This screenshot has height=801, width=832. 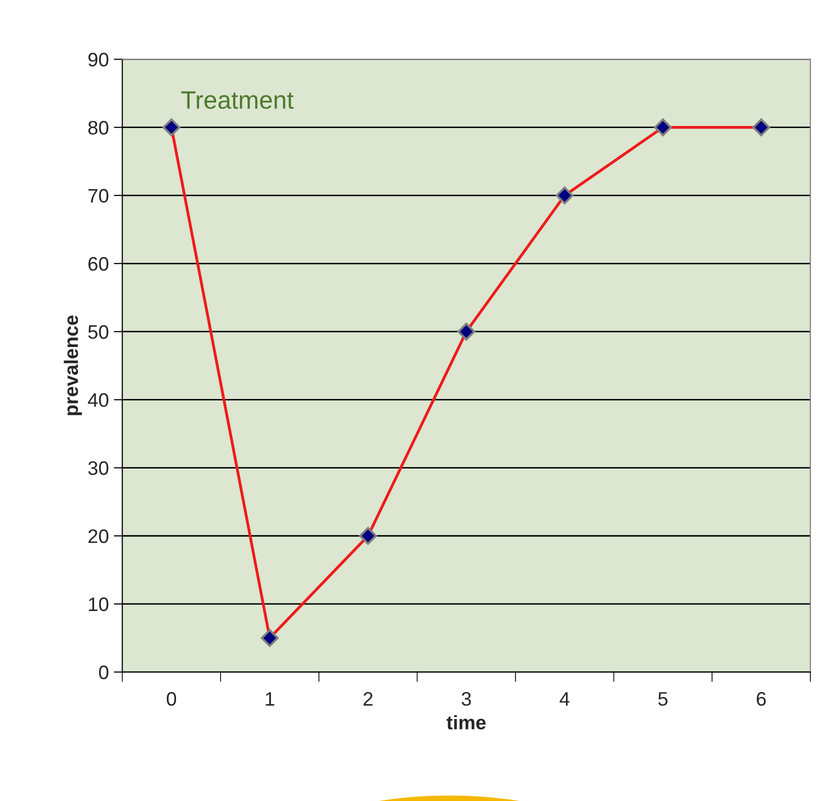 I want to click on y-tick-label: 30, so click(x=98, y=468).